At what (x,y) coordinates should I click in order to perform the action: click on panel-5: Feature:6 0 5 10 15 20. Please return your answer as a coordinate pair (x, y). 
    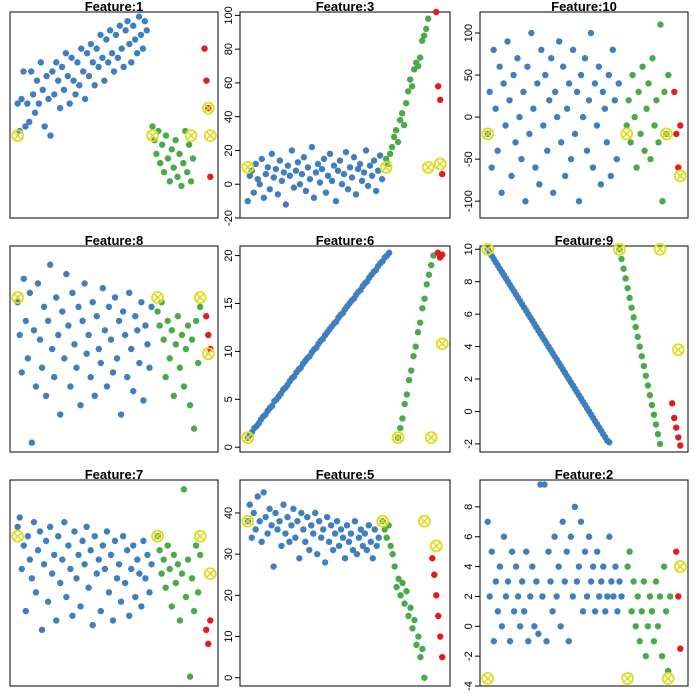
    Looking at the image, I should click on (337, 343).